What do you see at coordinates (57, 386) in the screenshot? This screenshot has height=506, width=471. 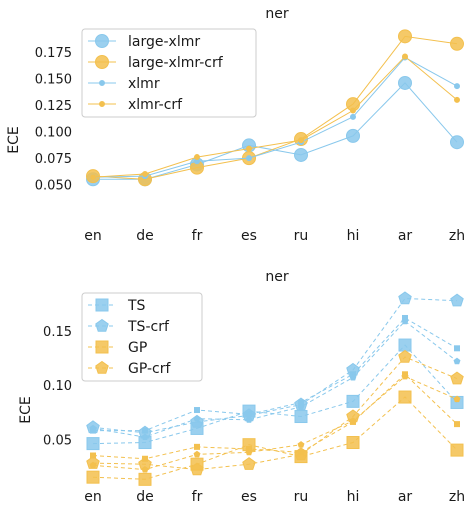 I see `y-tick-label: 0.10` at bounding box center [57, 386].